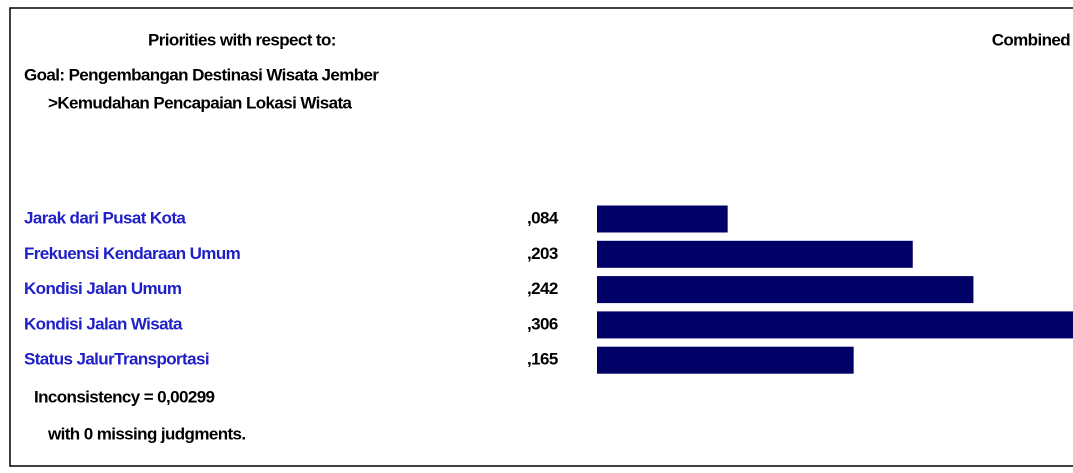 This screenshot has height=473, width=1073. Describe the element at coordinates (542, 323) in the screenshot. I see `value-label: ,306` at that location.